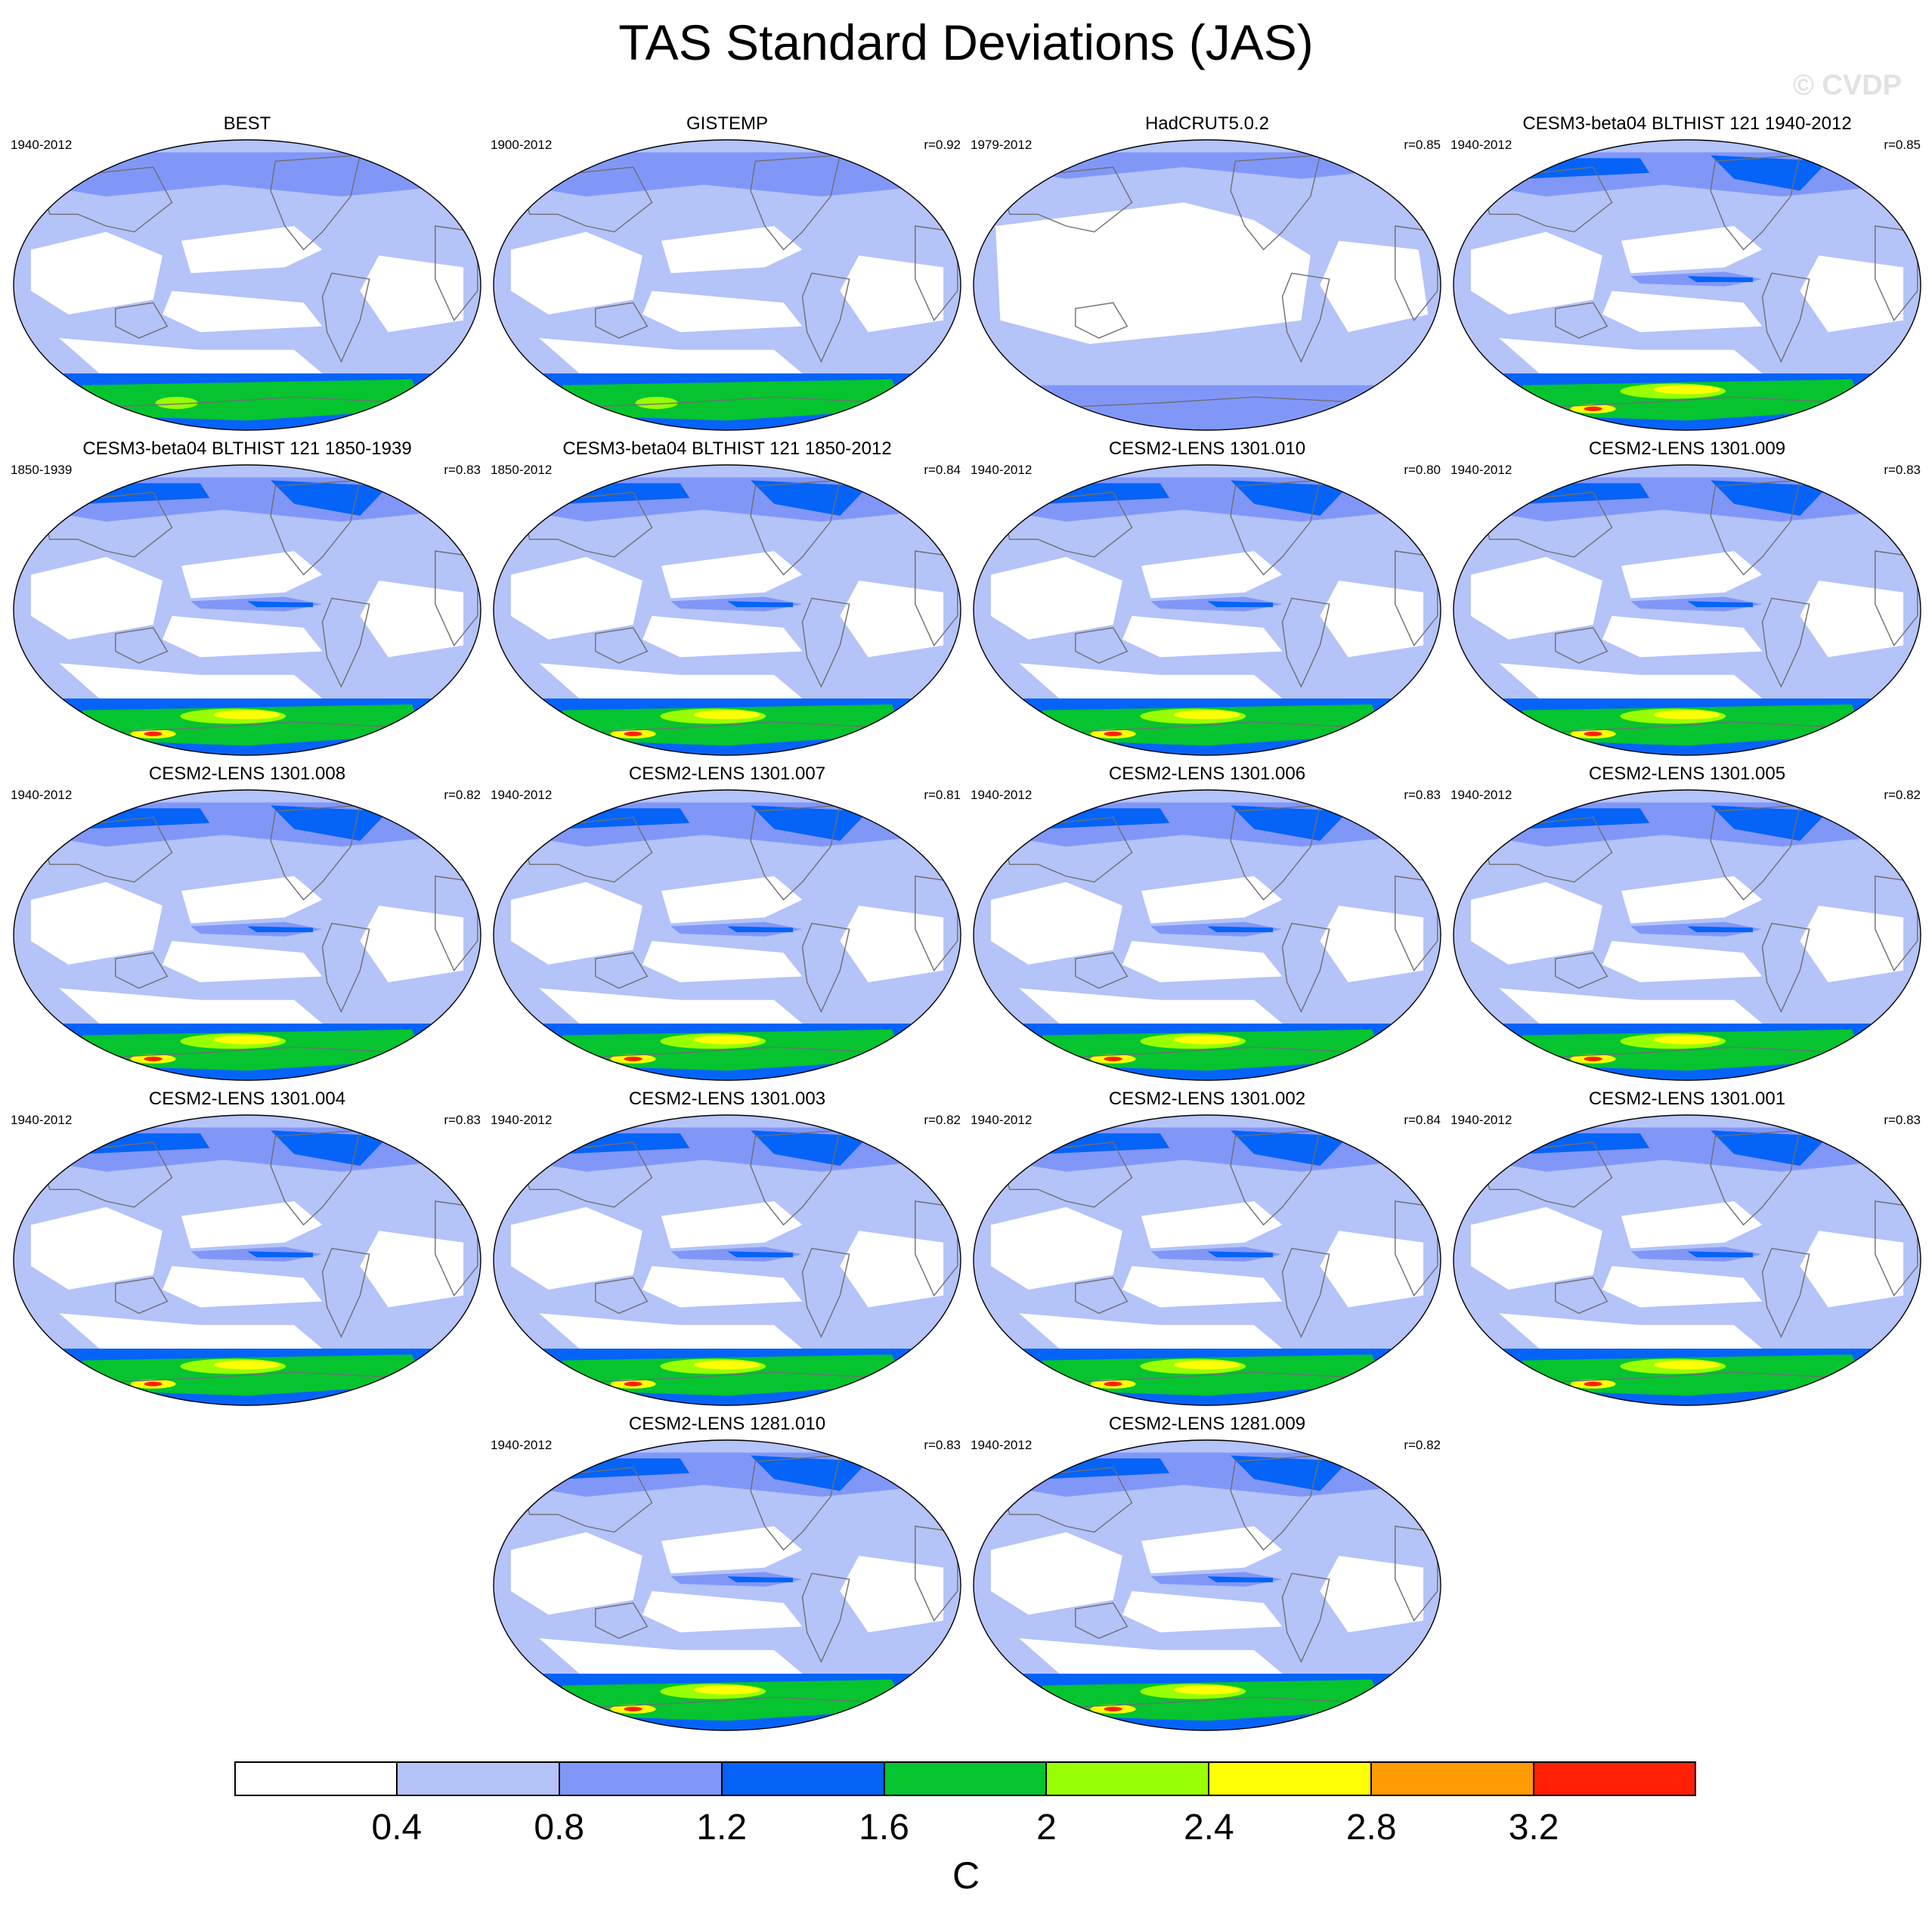 The height and width of the screenshot is (1905, 1932). Describe the element at coordinates (1208, 1827) in the screenshot. I see `colorbar-tick-label: 2.4` at that location.